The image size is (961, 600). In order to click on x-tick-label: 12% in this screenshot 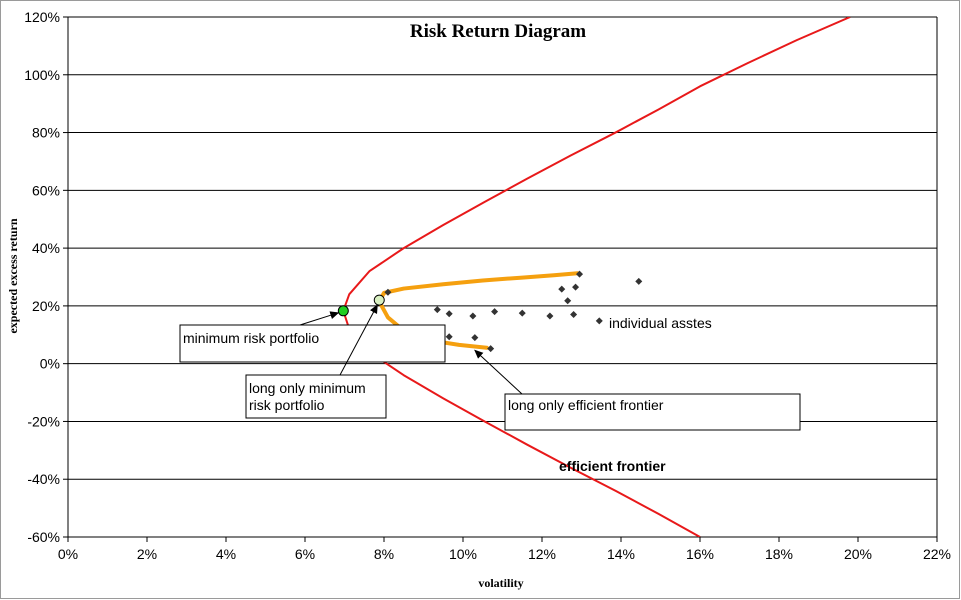, I will do `click(542, 554)`.